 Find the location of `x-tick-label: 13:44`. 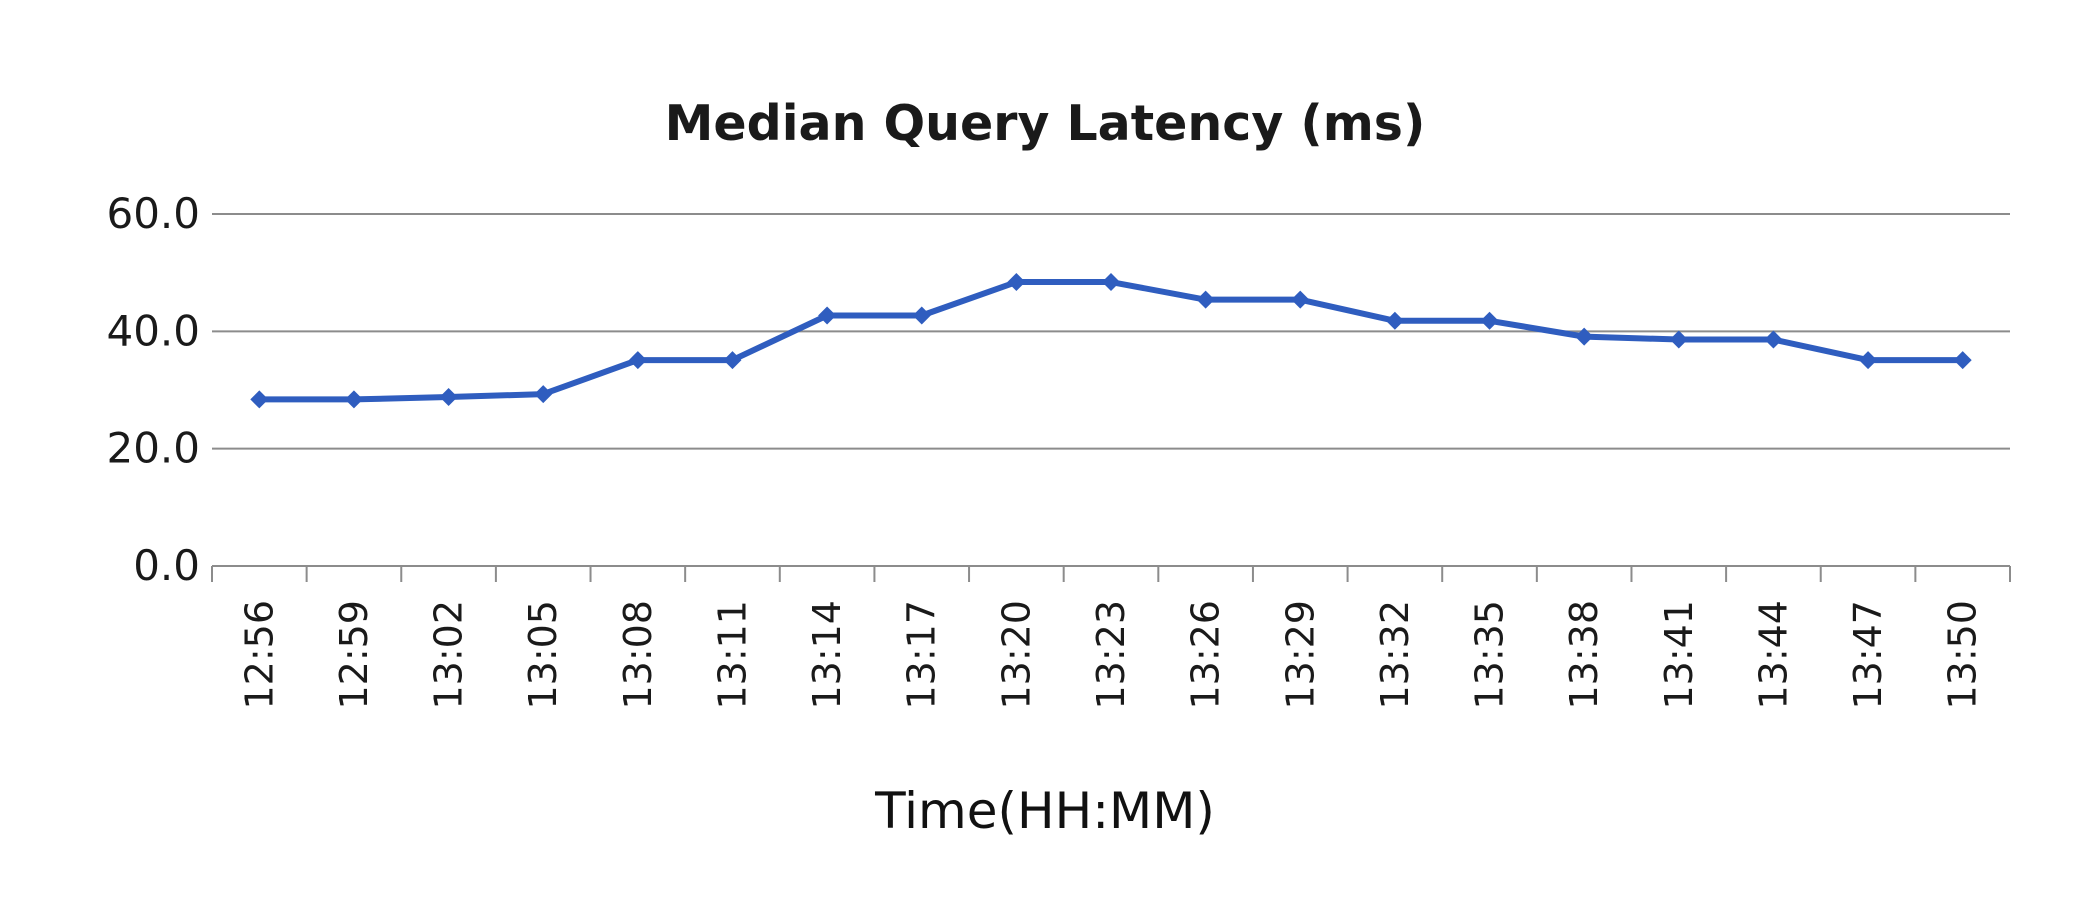

x-tick-label: 13:44 is located at coordinates (1773, 655).